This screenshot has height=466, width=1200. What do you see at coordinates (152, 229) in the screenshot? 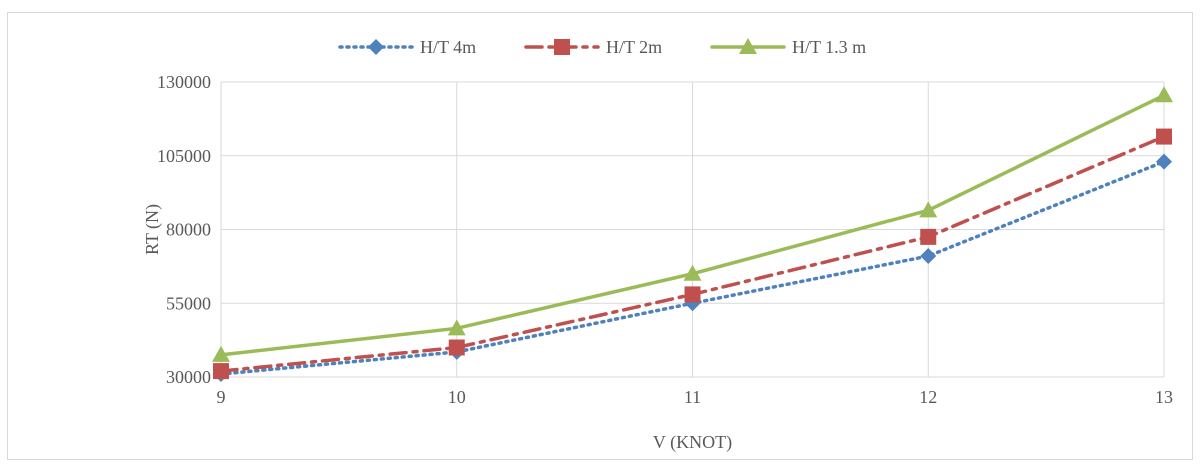
I see `y-axis-label: RT (N)` at bounding box center [152, 229].